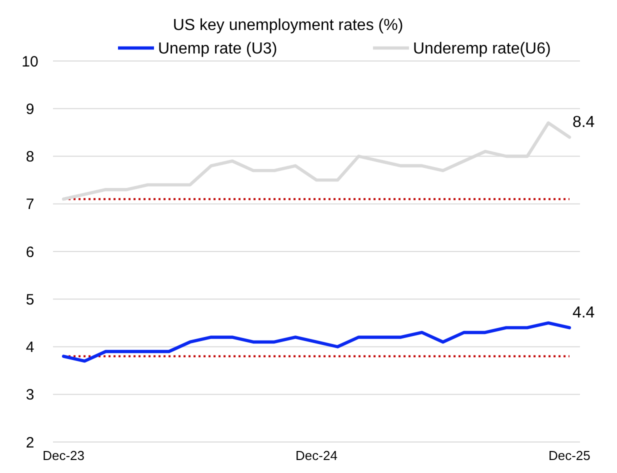 Image resolution: width=617 pixels, height=473 pixels. Describe the element at coordinates (288, 25) in the screenshot. I see `chart-title: US key unemployment rates (%)` at that location.